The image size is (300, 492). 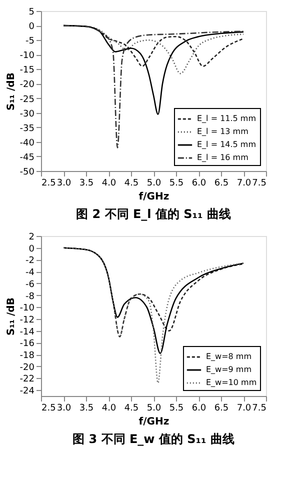 What do you see at coordinates (27, 157) in the screenshot?
I see `y-tick-label: -45` at bounding box center [27, 157].